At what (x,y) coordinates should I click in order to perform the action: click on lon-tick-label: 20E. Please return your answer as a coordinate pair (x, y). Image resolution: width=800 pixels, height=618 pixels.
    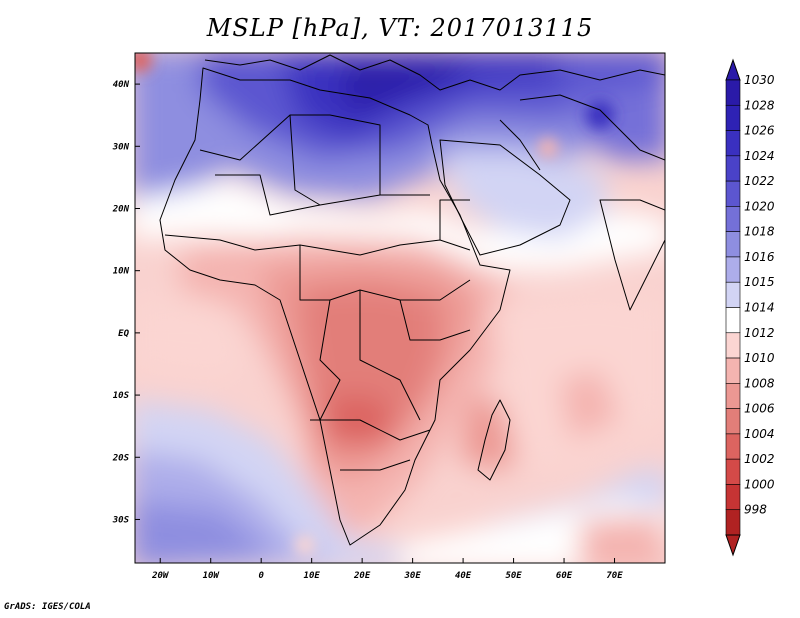
    Looking at the image, I should click on (362, 576).